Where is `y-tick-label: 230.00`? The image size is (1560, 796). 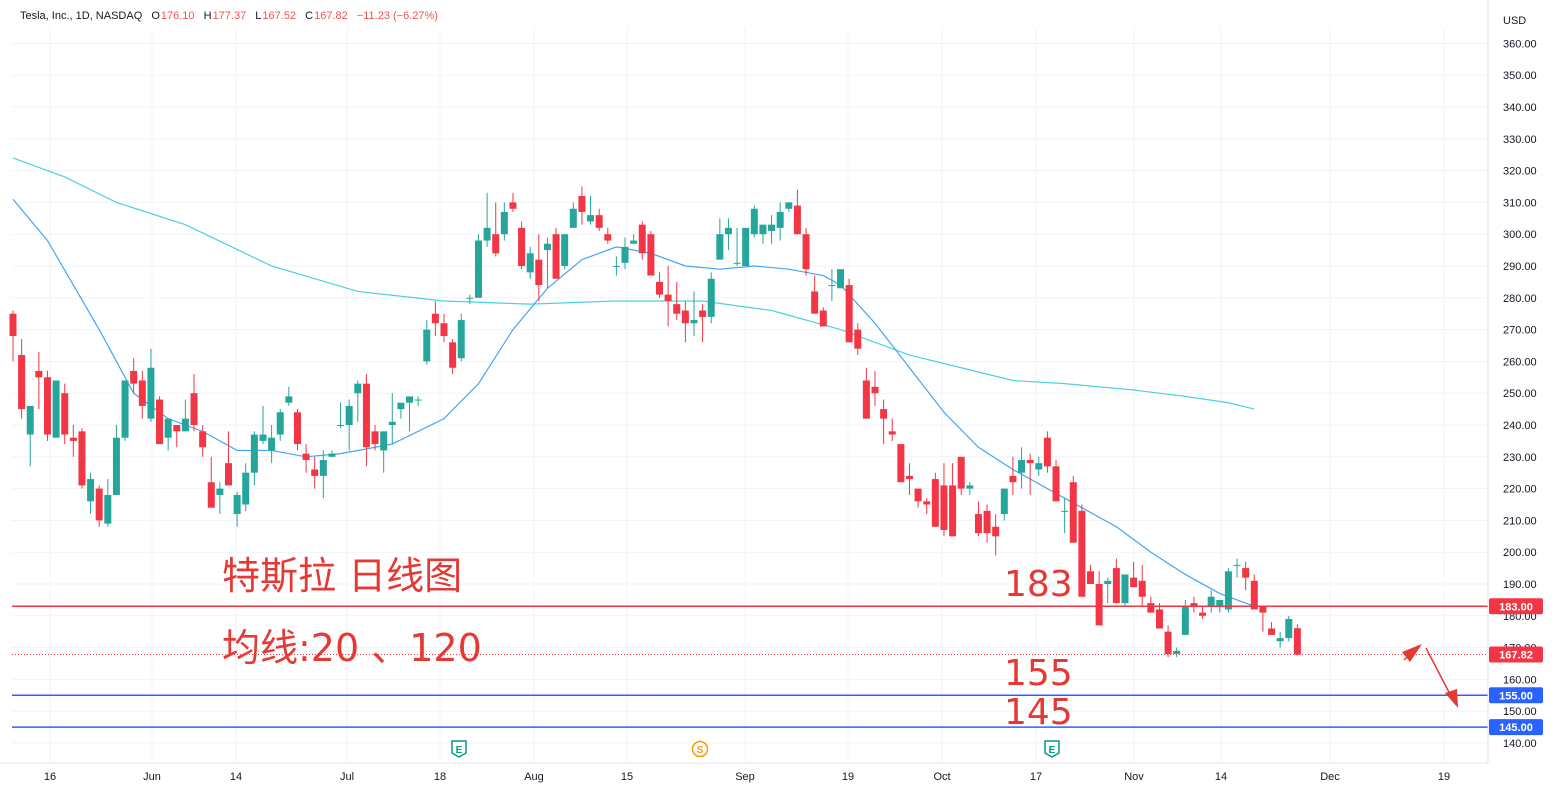
y-tick-label: 230.00 is located at coordinates (1520, 458).